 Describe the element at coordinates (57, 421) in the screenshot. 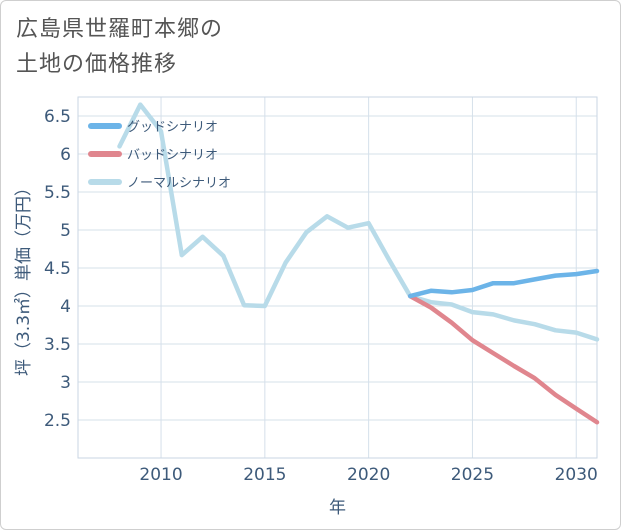

I see `y-tick-label: 2.5` at that location.